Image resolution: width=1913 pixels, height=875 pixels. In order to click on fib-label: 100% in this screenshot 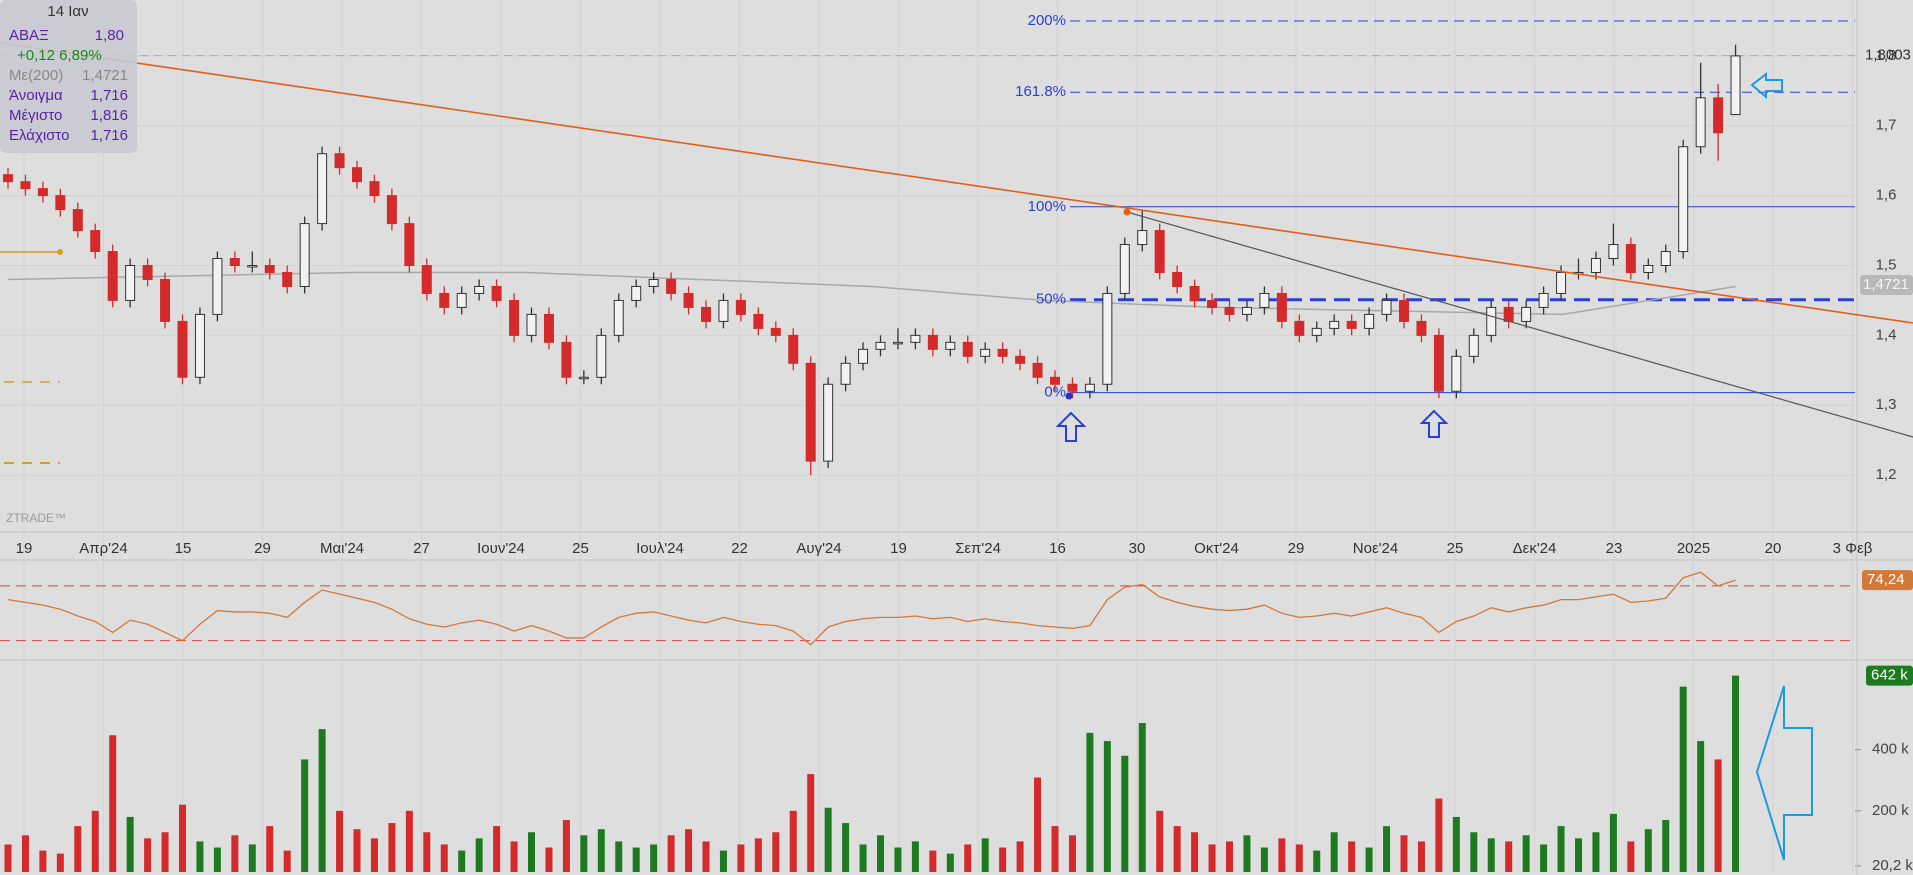, I will do `click(1047, 206)`.